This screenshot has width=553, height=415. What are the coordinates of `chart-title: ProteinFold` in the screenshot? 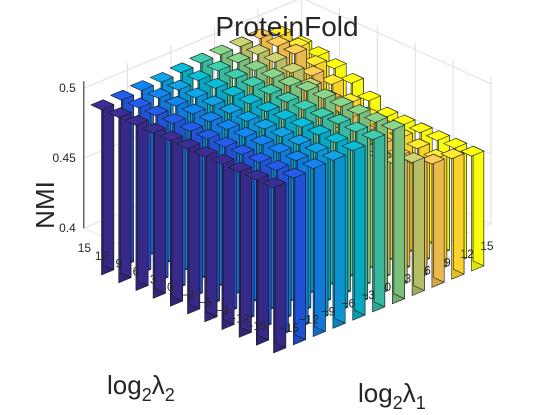 It's located at (286, 26).